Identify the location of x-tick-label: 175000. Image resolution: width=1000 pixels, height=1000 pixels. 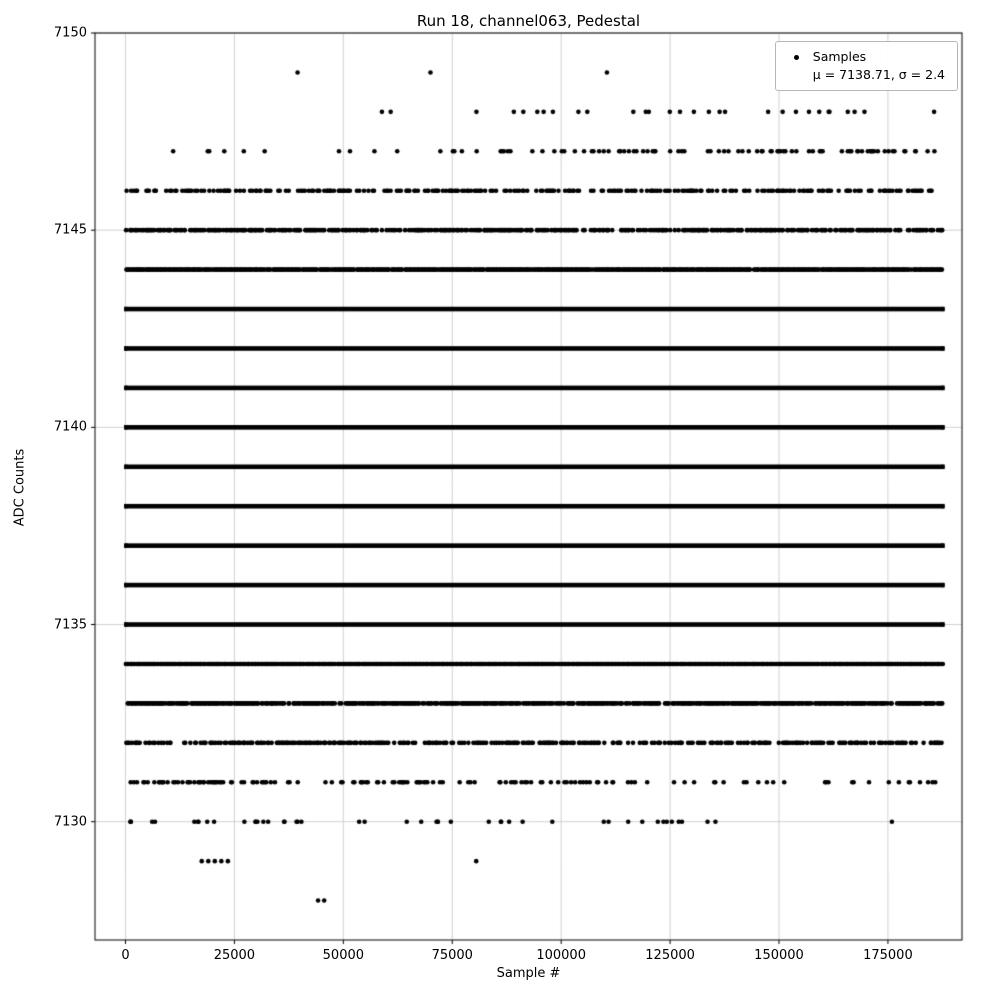
(888, 955).